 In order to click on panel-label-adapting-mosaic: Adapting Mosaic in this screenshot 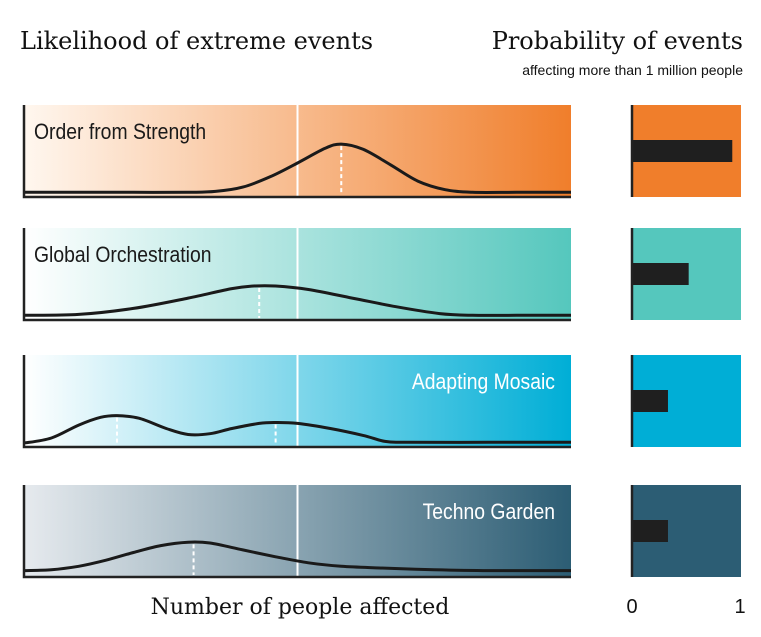, I will do `click(483, 382)`.